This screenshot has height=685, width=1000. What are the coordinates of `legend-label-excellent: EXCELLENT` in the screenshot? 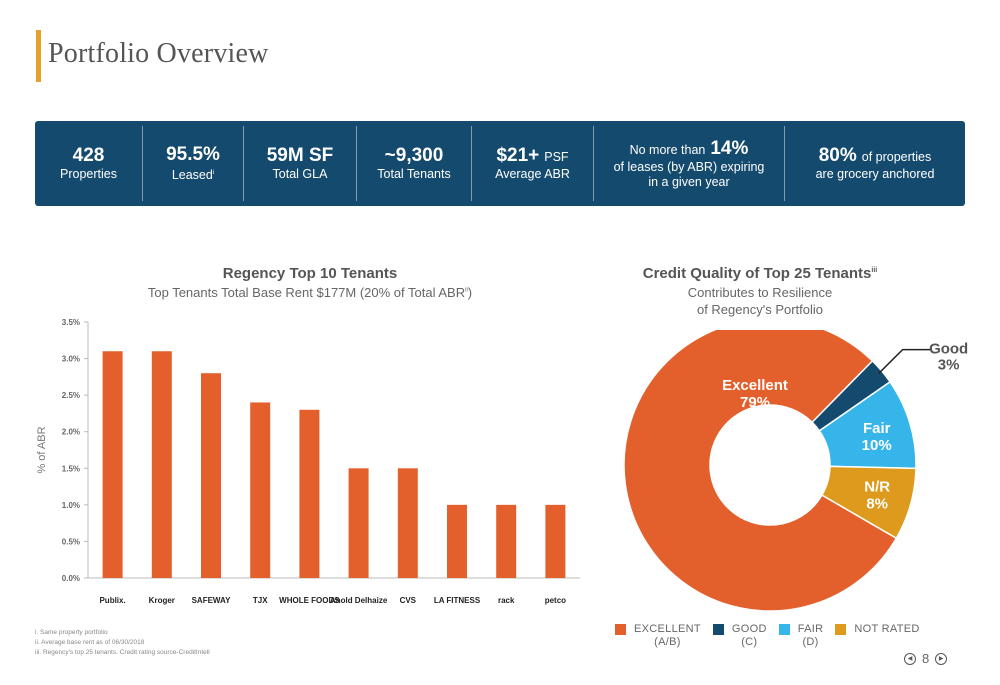 It's located at (667, 629).